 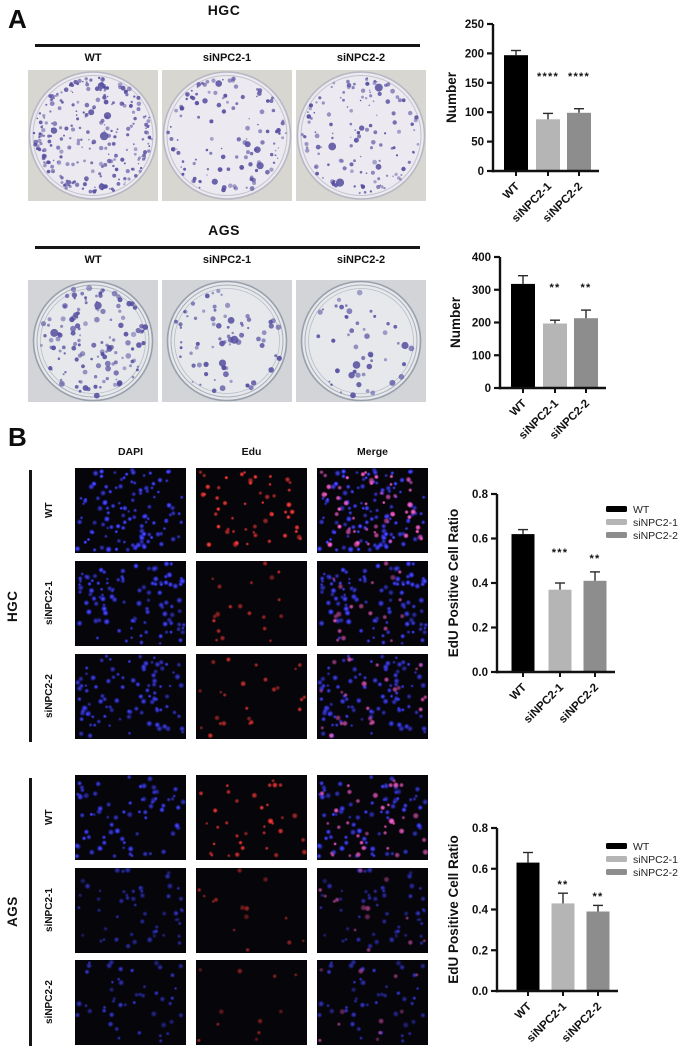 I want to click on edu-ags-group-line, so click(x=30, y=912).